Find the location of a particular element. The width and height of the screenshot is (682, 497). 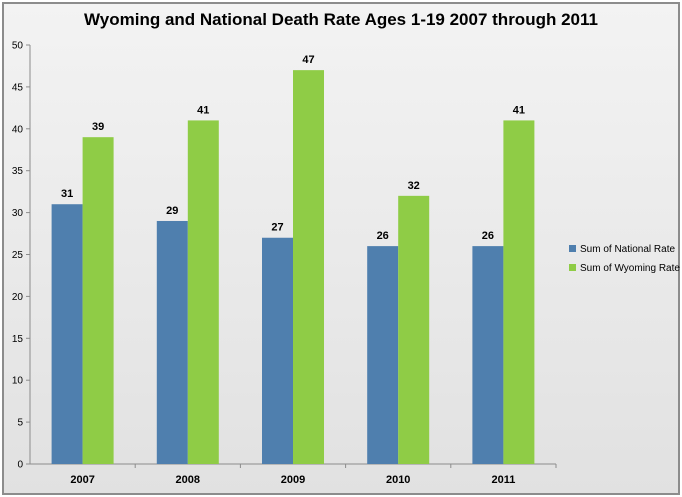

y-tick-label: 20 is located at coordinates (18, 297).